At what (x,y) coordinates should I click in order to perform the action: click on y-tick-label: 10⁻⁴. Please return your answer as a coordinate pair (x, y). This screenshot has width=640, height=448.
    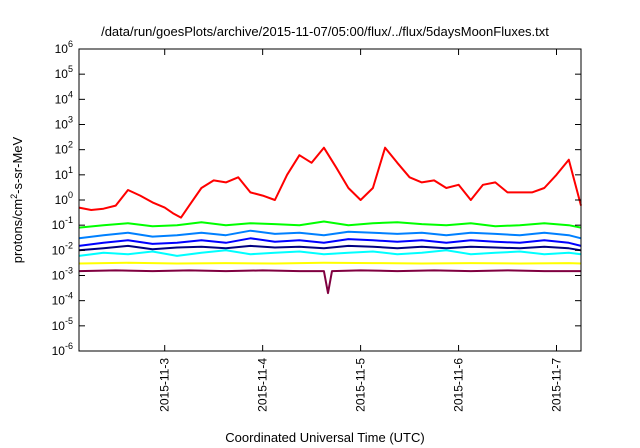
    Looking at the image, I should click on (62, 299).